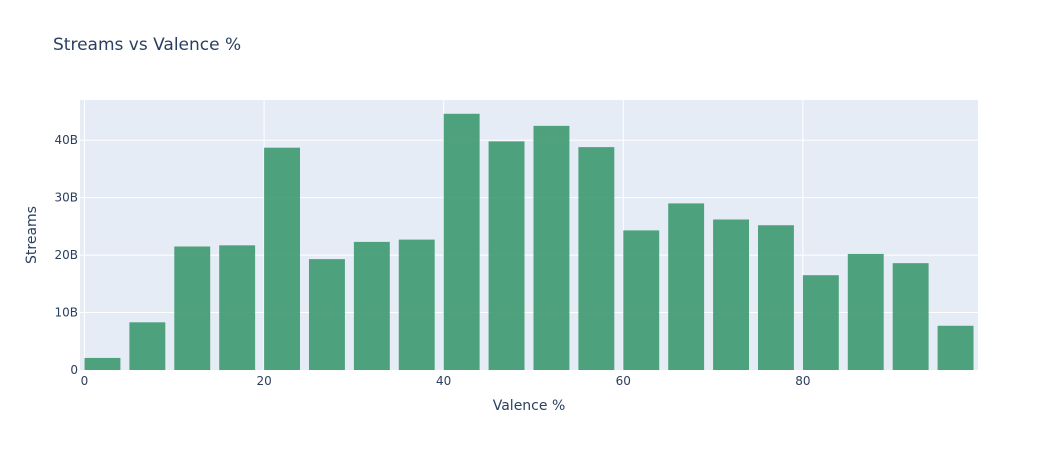  I want to click on x-tick-label-2: 40, so click(443, 381).